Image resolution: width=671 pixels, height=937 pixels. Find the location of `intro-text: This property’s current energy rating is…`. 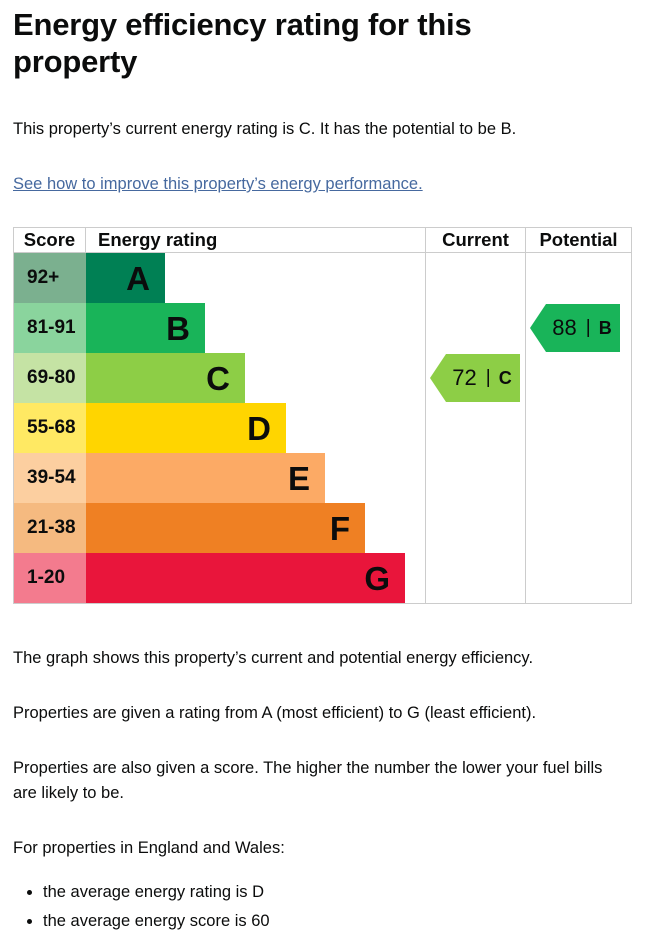

intro-text: This property’s current energy rating is… is located at coordinates (265, 129).